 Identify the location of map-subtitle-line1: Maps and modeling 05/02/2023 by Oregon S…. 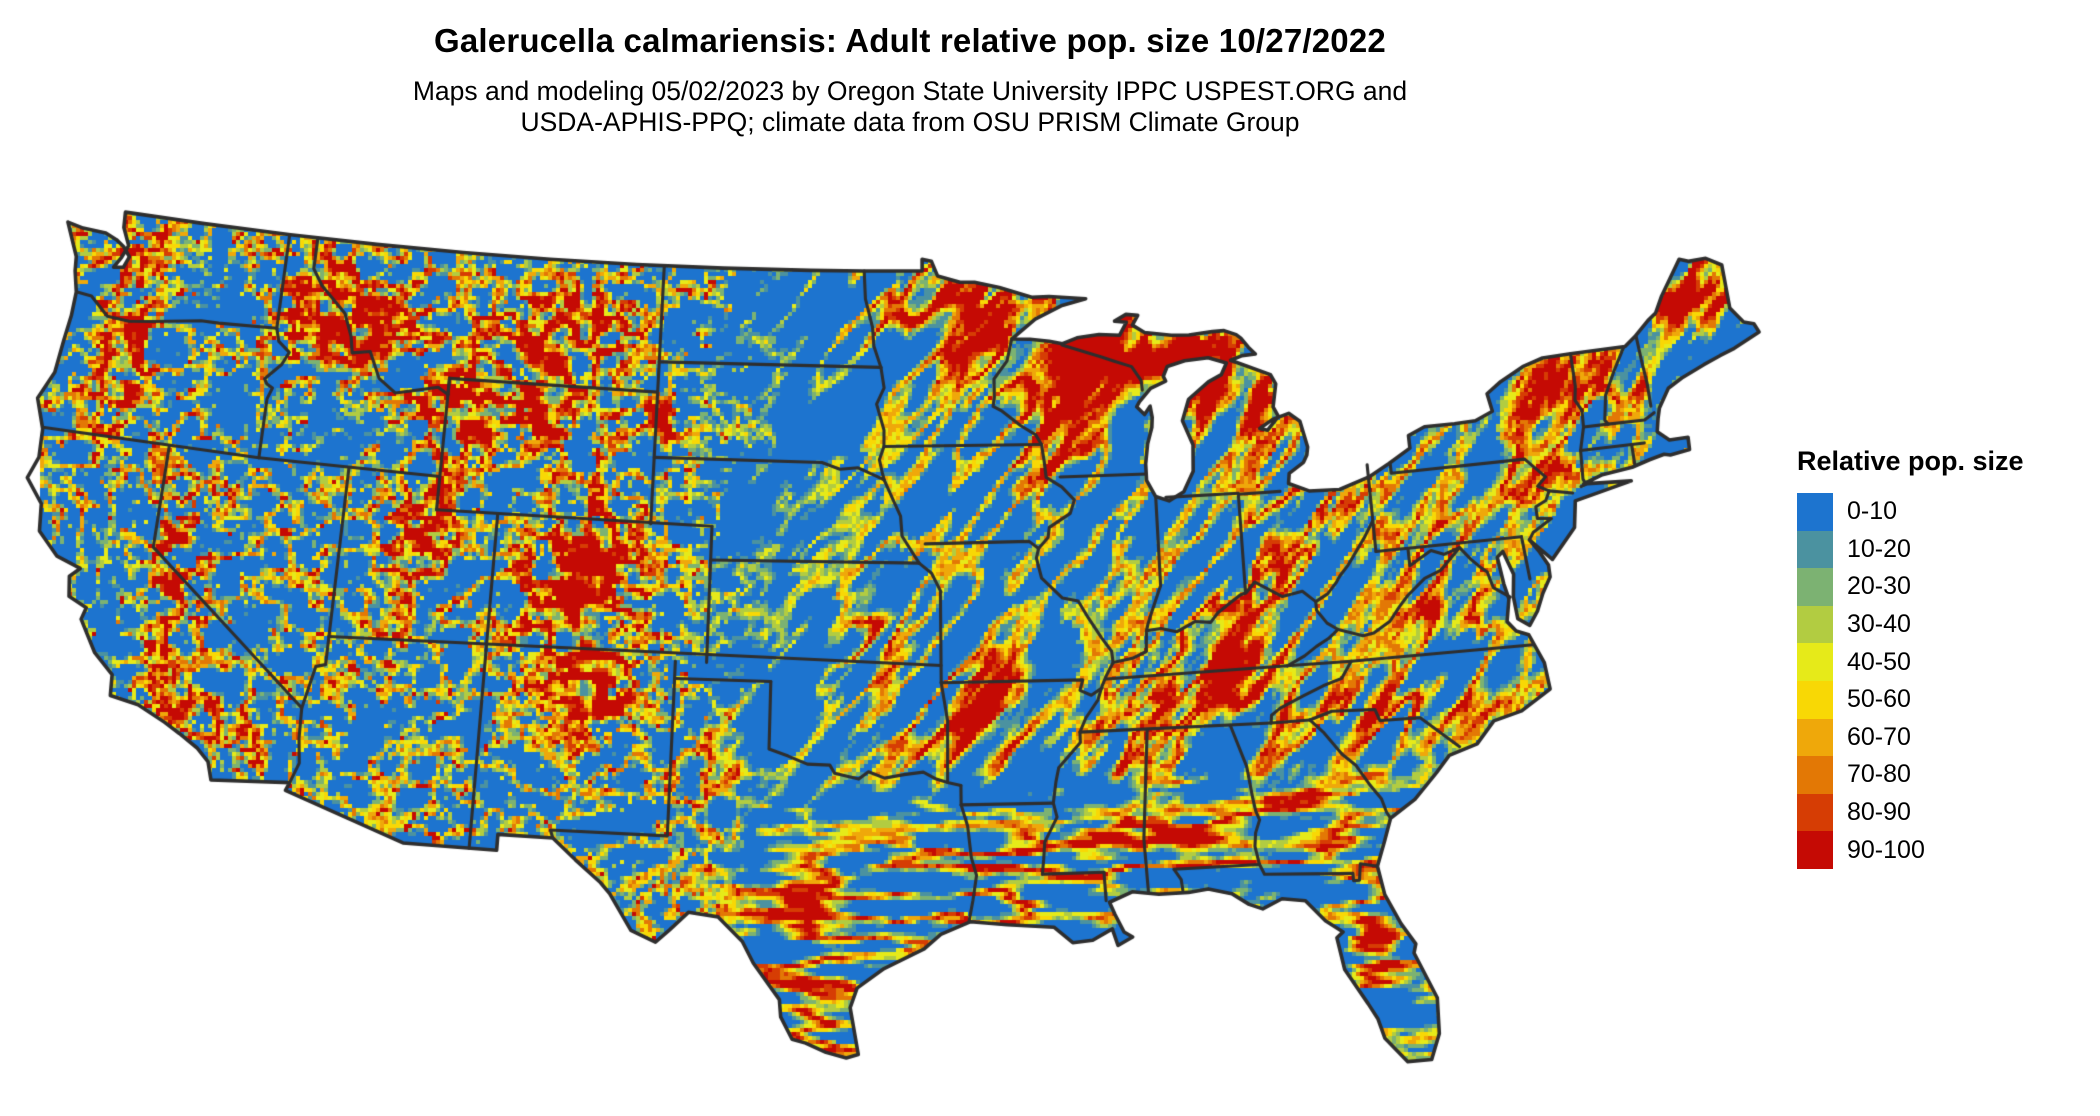
(910, 91).